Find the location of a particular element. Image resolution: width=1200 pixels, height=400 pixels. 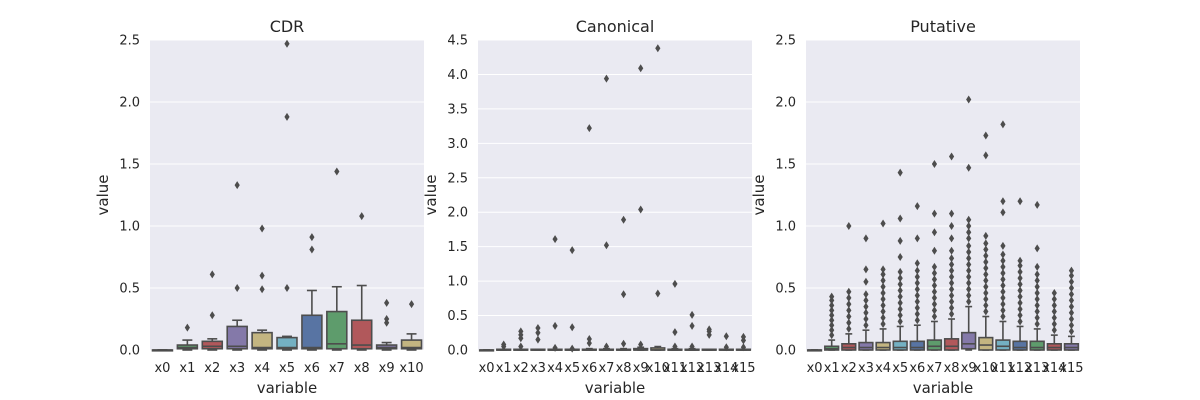

x-tick-label: x13 is located at coordinates (1037, 368).